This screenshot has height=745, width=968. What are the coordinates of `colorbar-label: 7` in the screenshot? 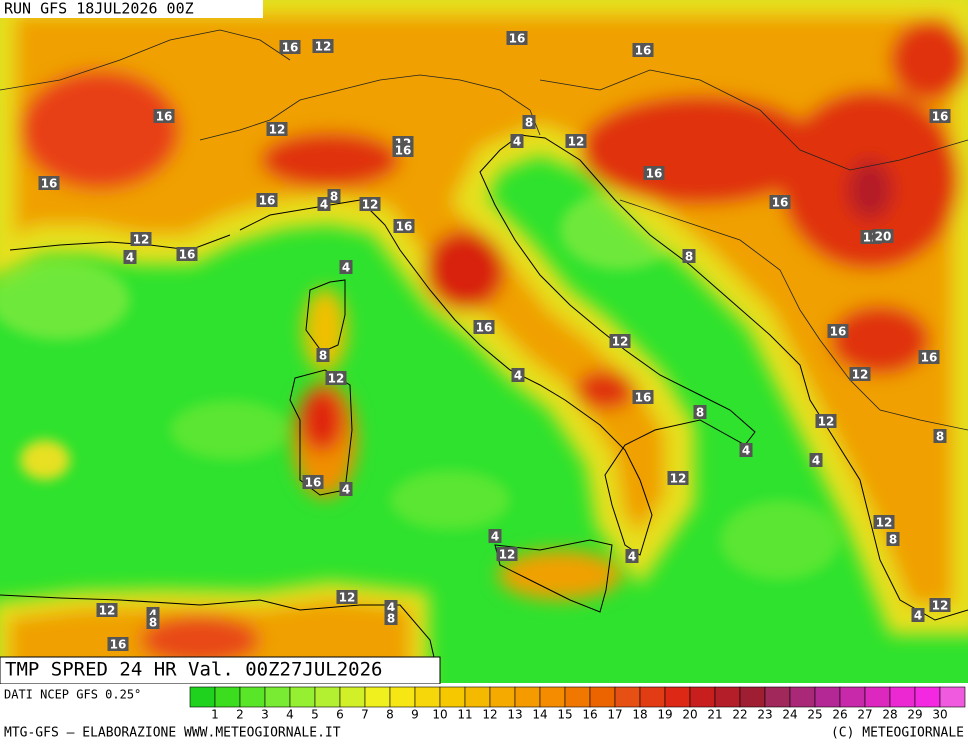 It's located at (365, 715).